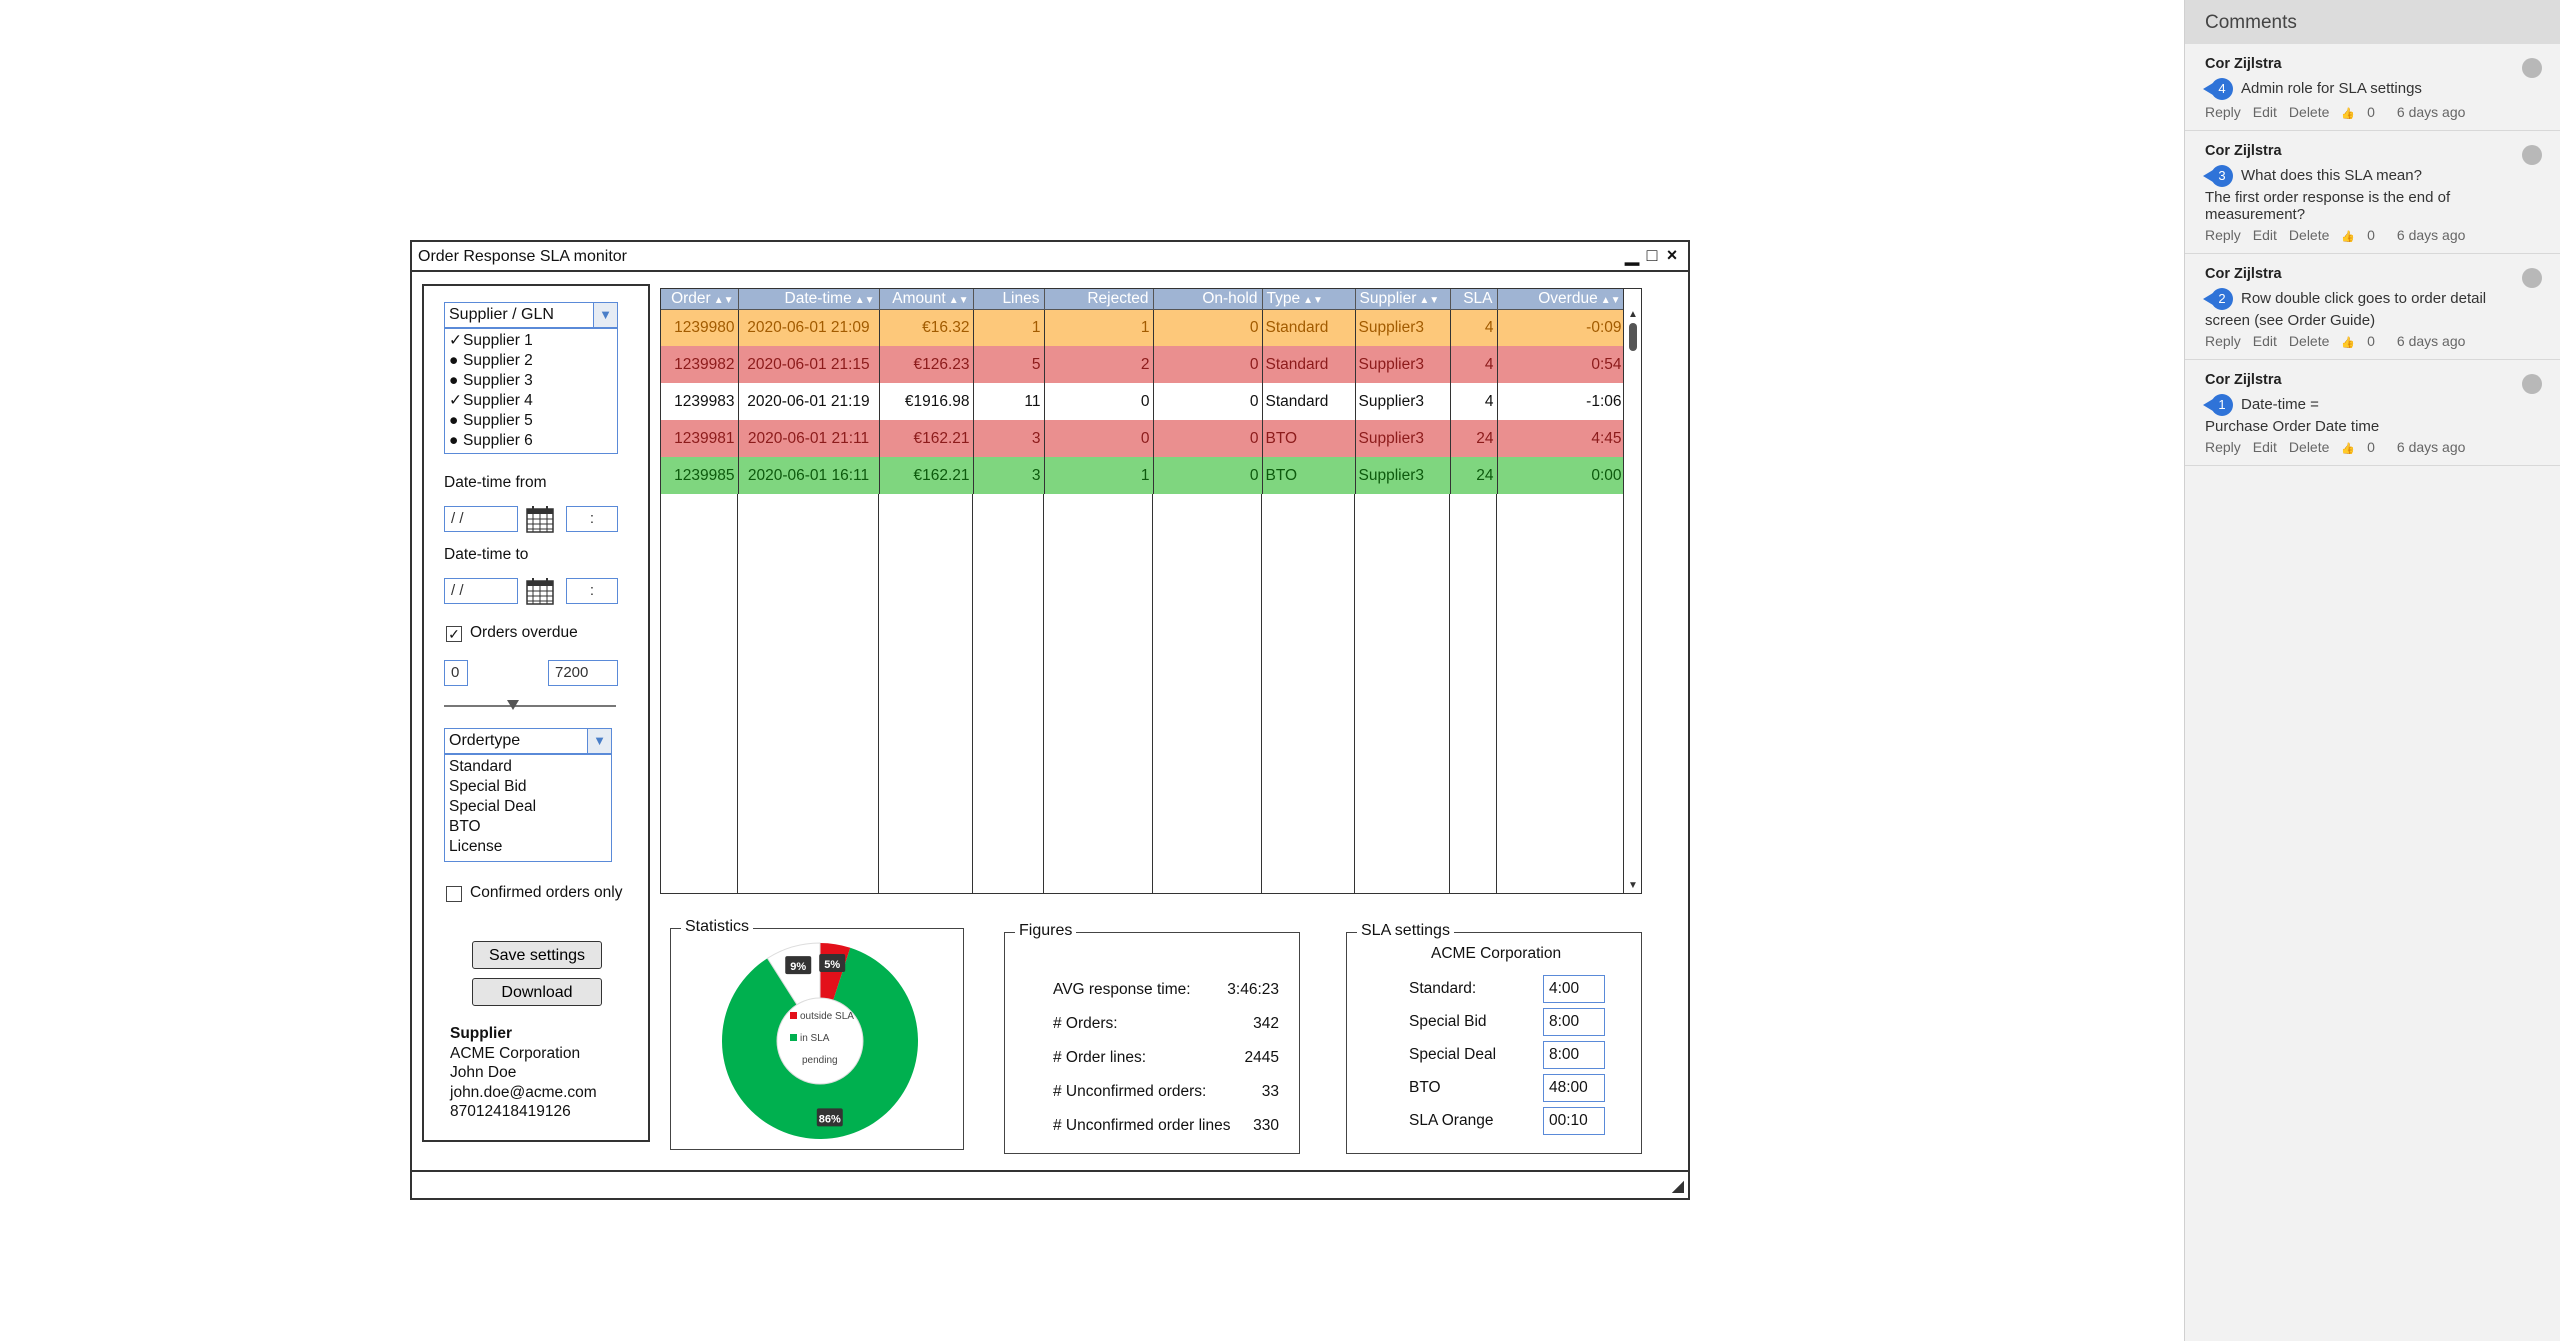  I want to click on comment-text: Date-time =, so click(2280, 404).